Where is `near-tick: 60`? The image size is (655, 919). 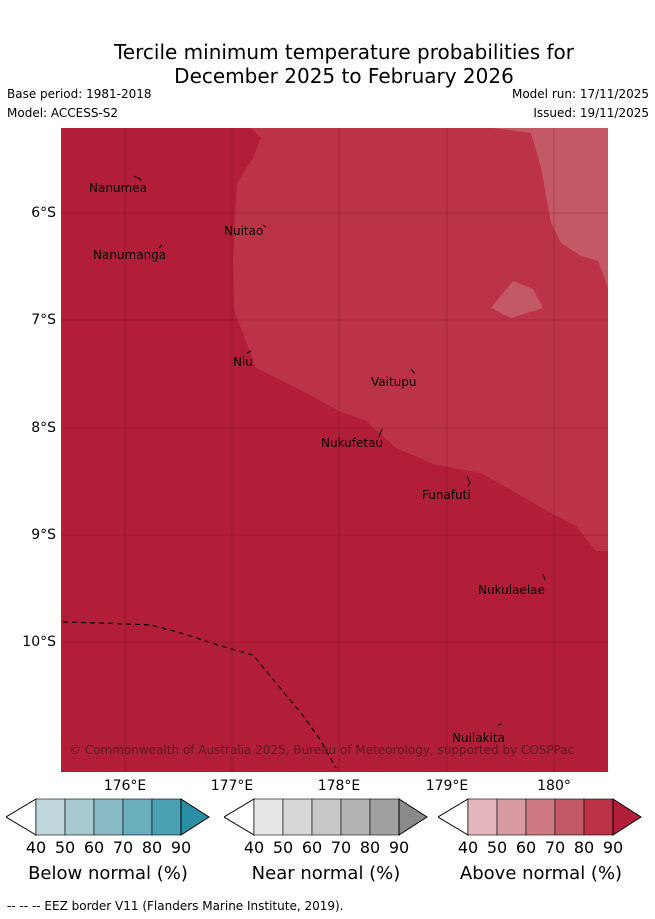 near-tick: 60 is located at coordinates (312, 847).